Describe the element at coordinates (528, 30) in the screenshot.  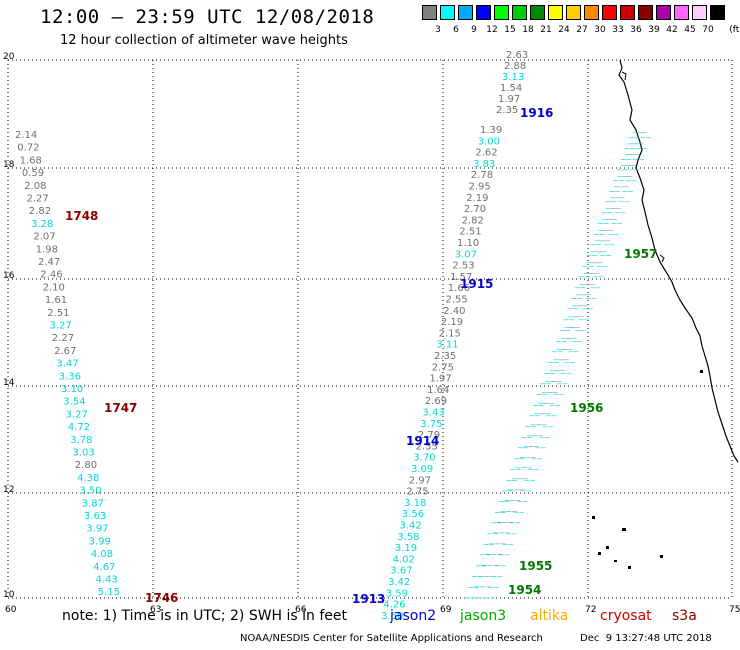
I see `scale-label: 18` at that location.